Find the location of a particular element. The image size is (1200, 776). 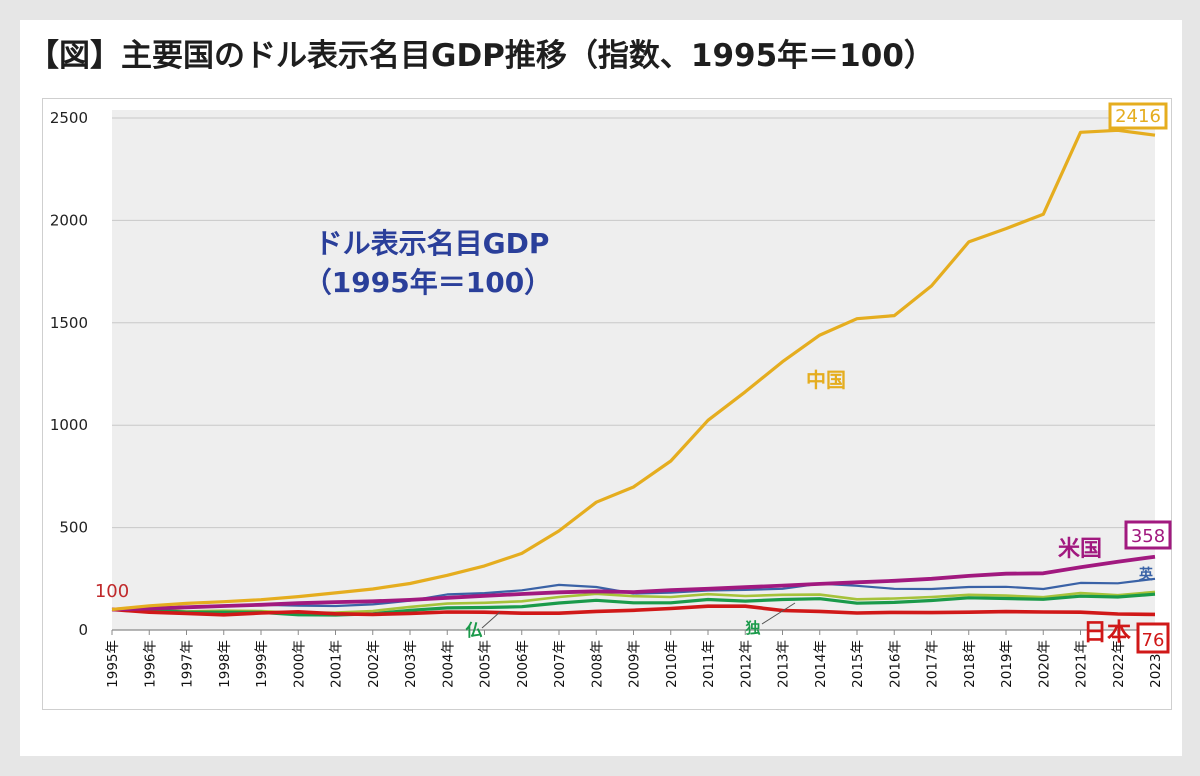

data-label-usa: 358 is located at coordinates (1148, 536).